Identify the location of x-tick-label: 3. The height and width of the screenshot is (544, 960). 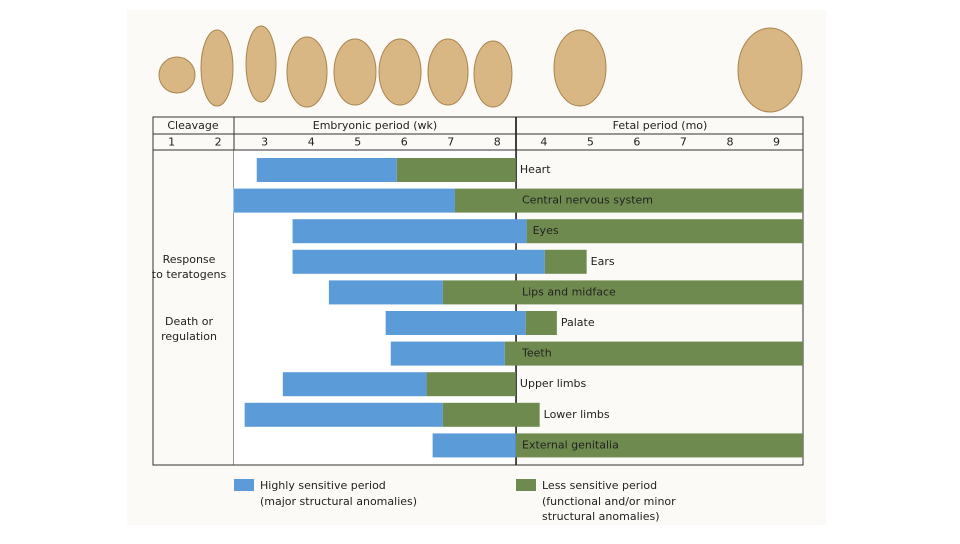
(264, 142).